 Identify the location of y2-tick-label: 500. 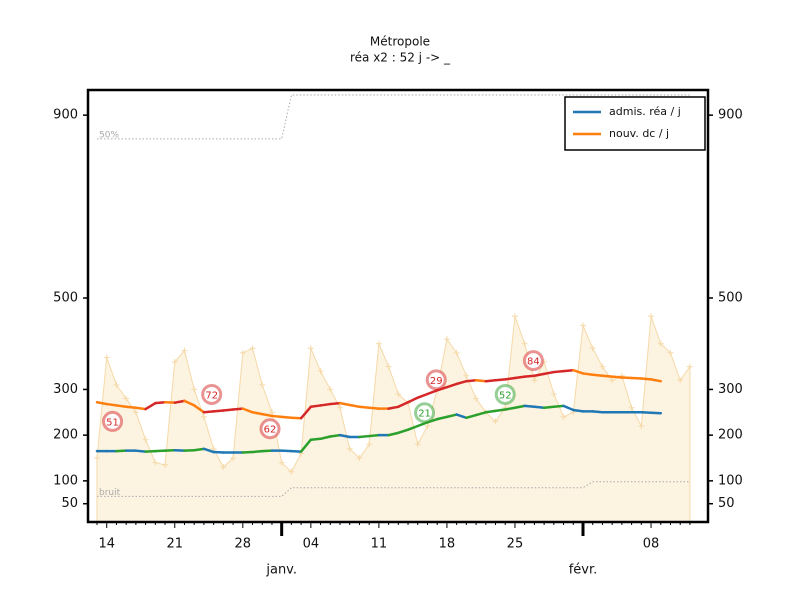
(730, 298).